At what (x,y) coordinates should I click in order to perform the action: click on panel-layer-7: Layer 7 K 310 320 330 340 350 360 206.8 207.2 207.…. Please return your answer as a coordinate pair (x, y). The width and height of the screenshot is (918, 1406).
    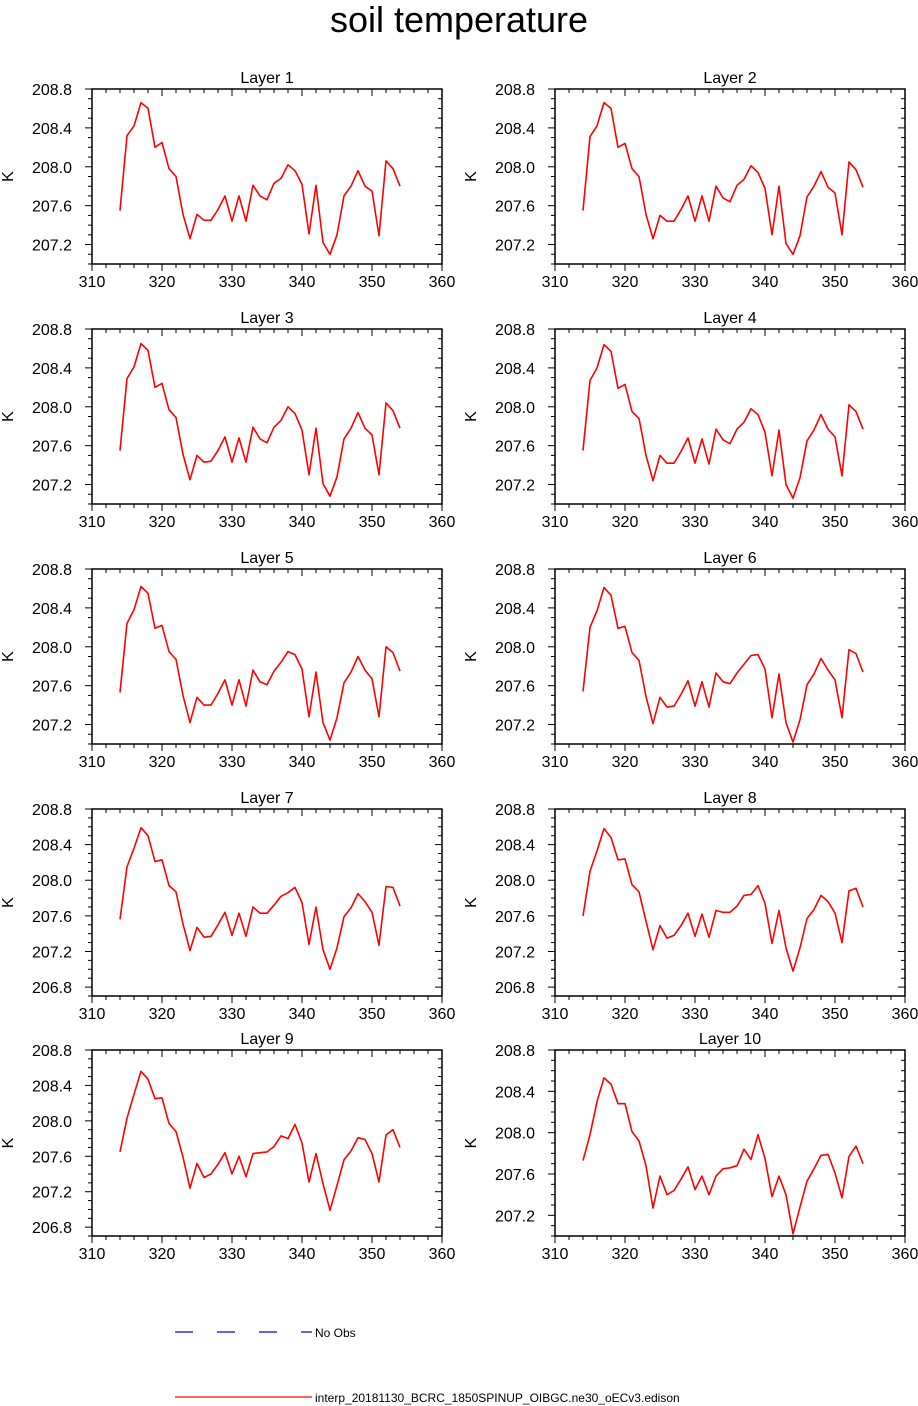
    Looking at the image, I should click on (227, 906).